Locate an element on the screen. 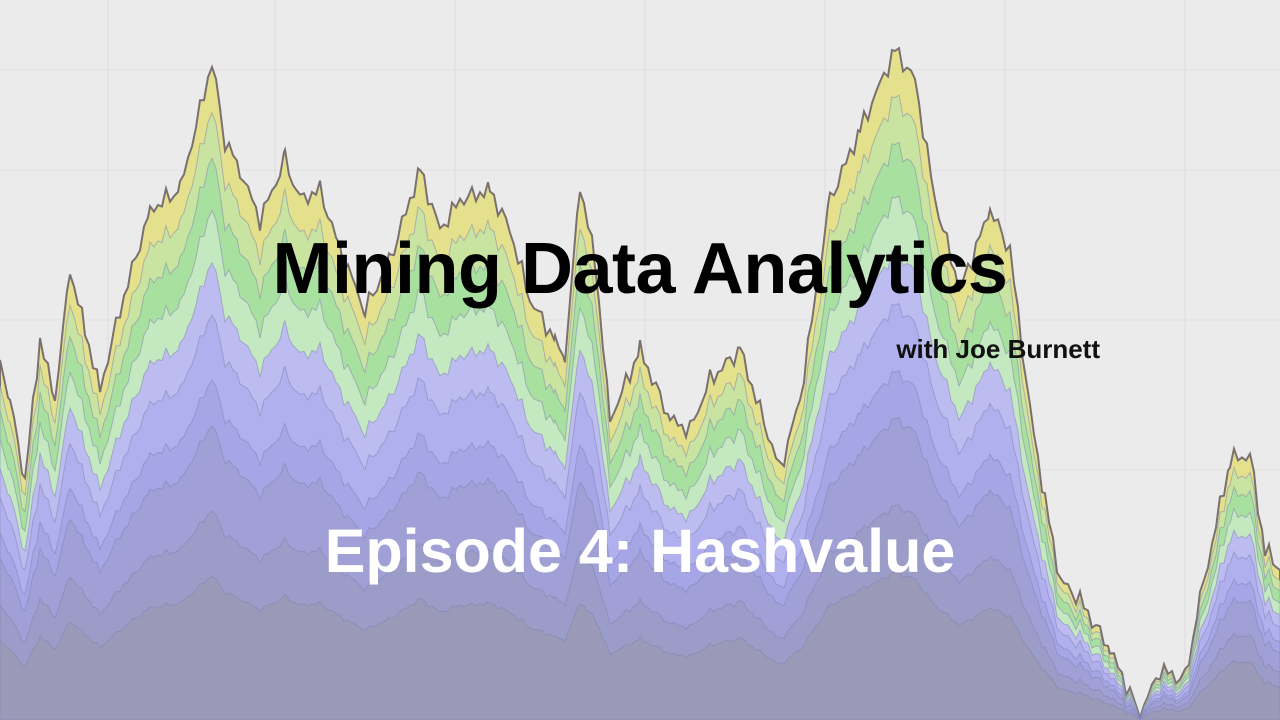 Image resolution: width=1280 pixels, height=720 pixels. slide-title: Mining Data Analytics is located at coordinates (640, 269).